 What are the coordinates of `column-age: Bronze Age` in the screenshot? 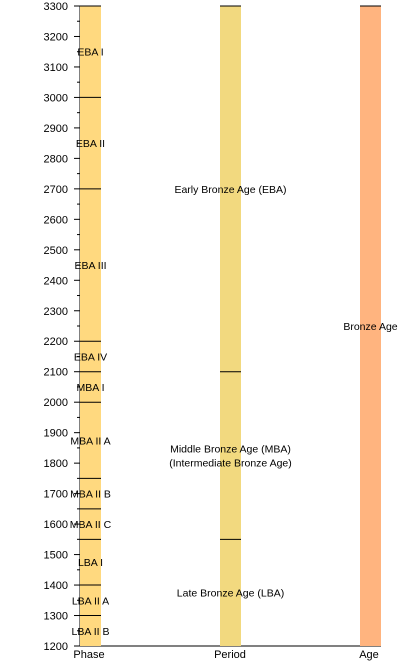 It's located at (370, 325).